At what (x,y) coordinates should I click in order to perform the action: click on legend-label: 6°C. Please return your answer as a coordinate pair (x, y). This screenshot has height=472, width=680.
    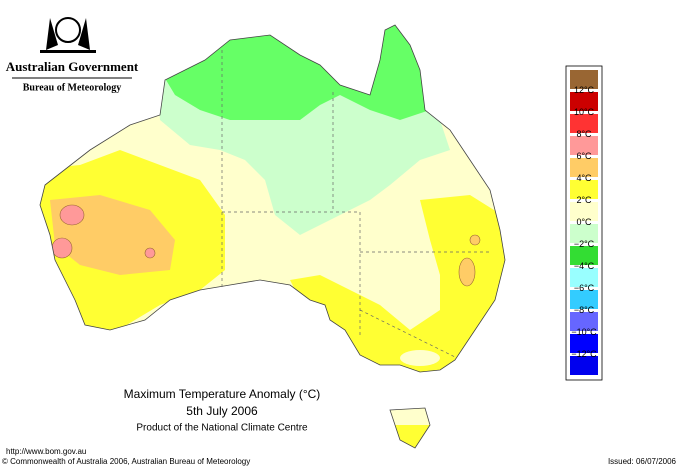
    Looking at the image, I should click on (584, 156).